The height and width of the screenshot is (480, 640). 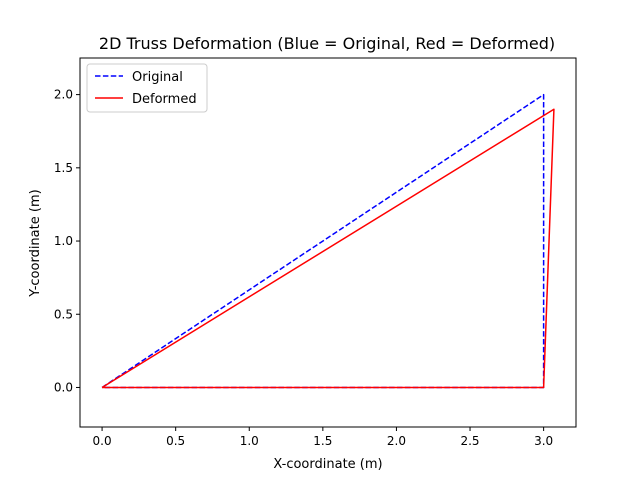 What do you see at coordinates (469, 441) in the screenshot?
I see `x-tick-label: 2.5` at bounding box center [469, 441].